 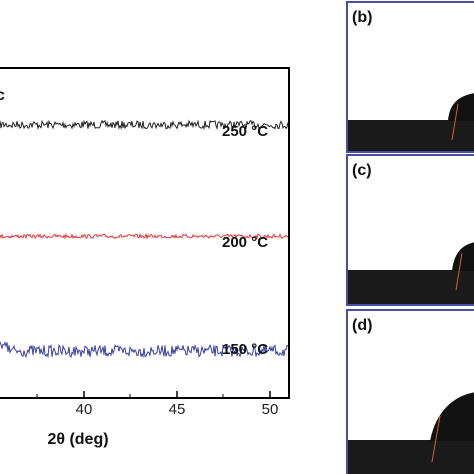 I want to click on panel-d-label: (d), so click(x=362, y=325).